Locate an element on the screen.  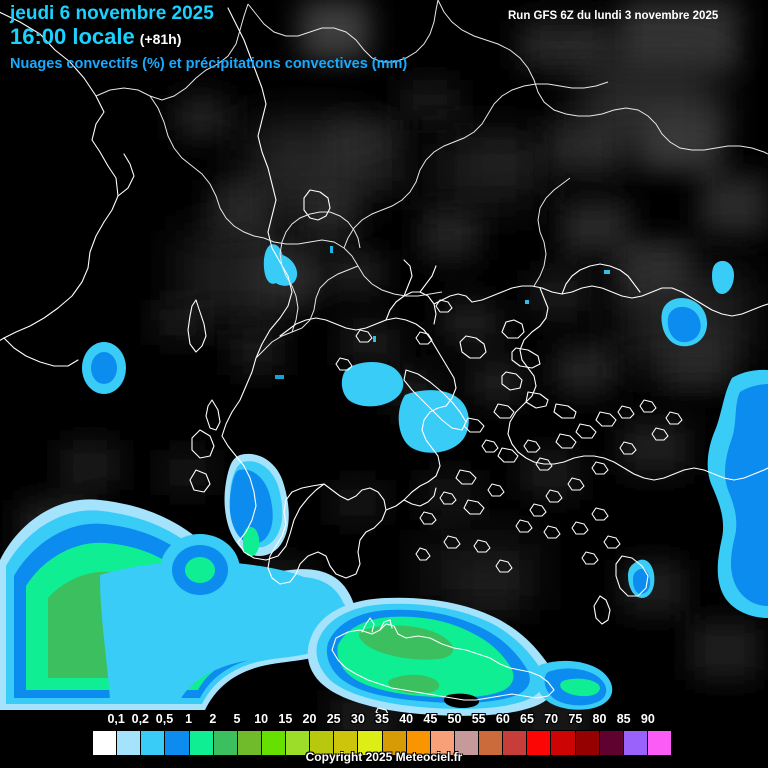
legend-tick: 30 is located at coordinates (357, 719).